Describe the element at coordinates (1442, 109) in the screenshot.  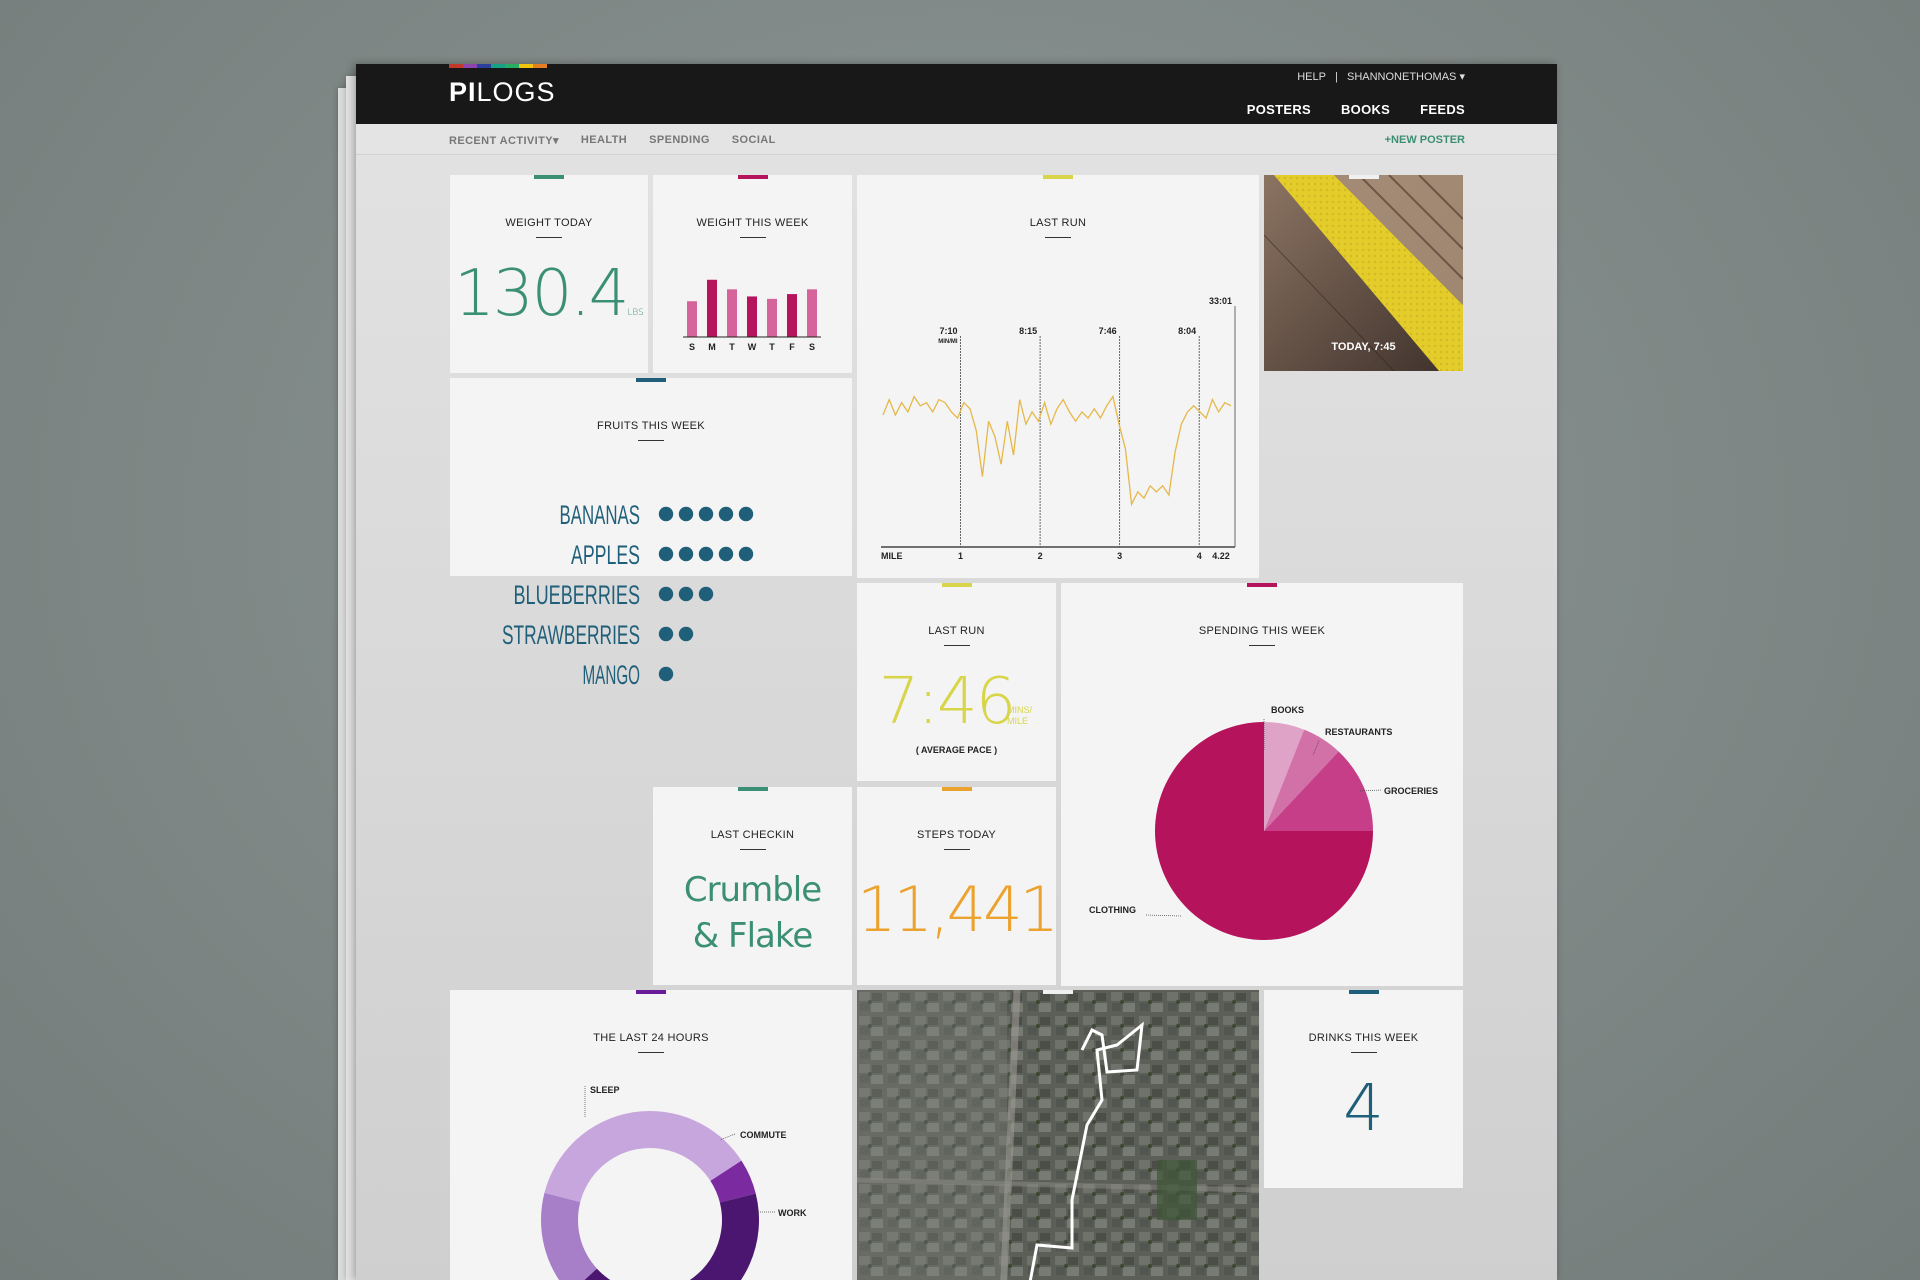
I see `nav-feeds: FEEDS` at that location.